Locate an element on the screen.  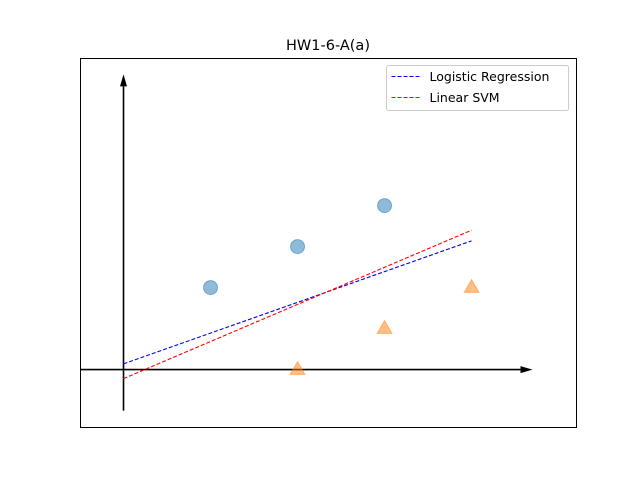
y-axis-arrow-head is located at coordinates (124, 80).